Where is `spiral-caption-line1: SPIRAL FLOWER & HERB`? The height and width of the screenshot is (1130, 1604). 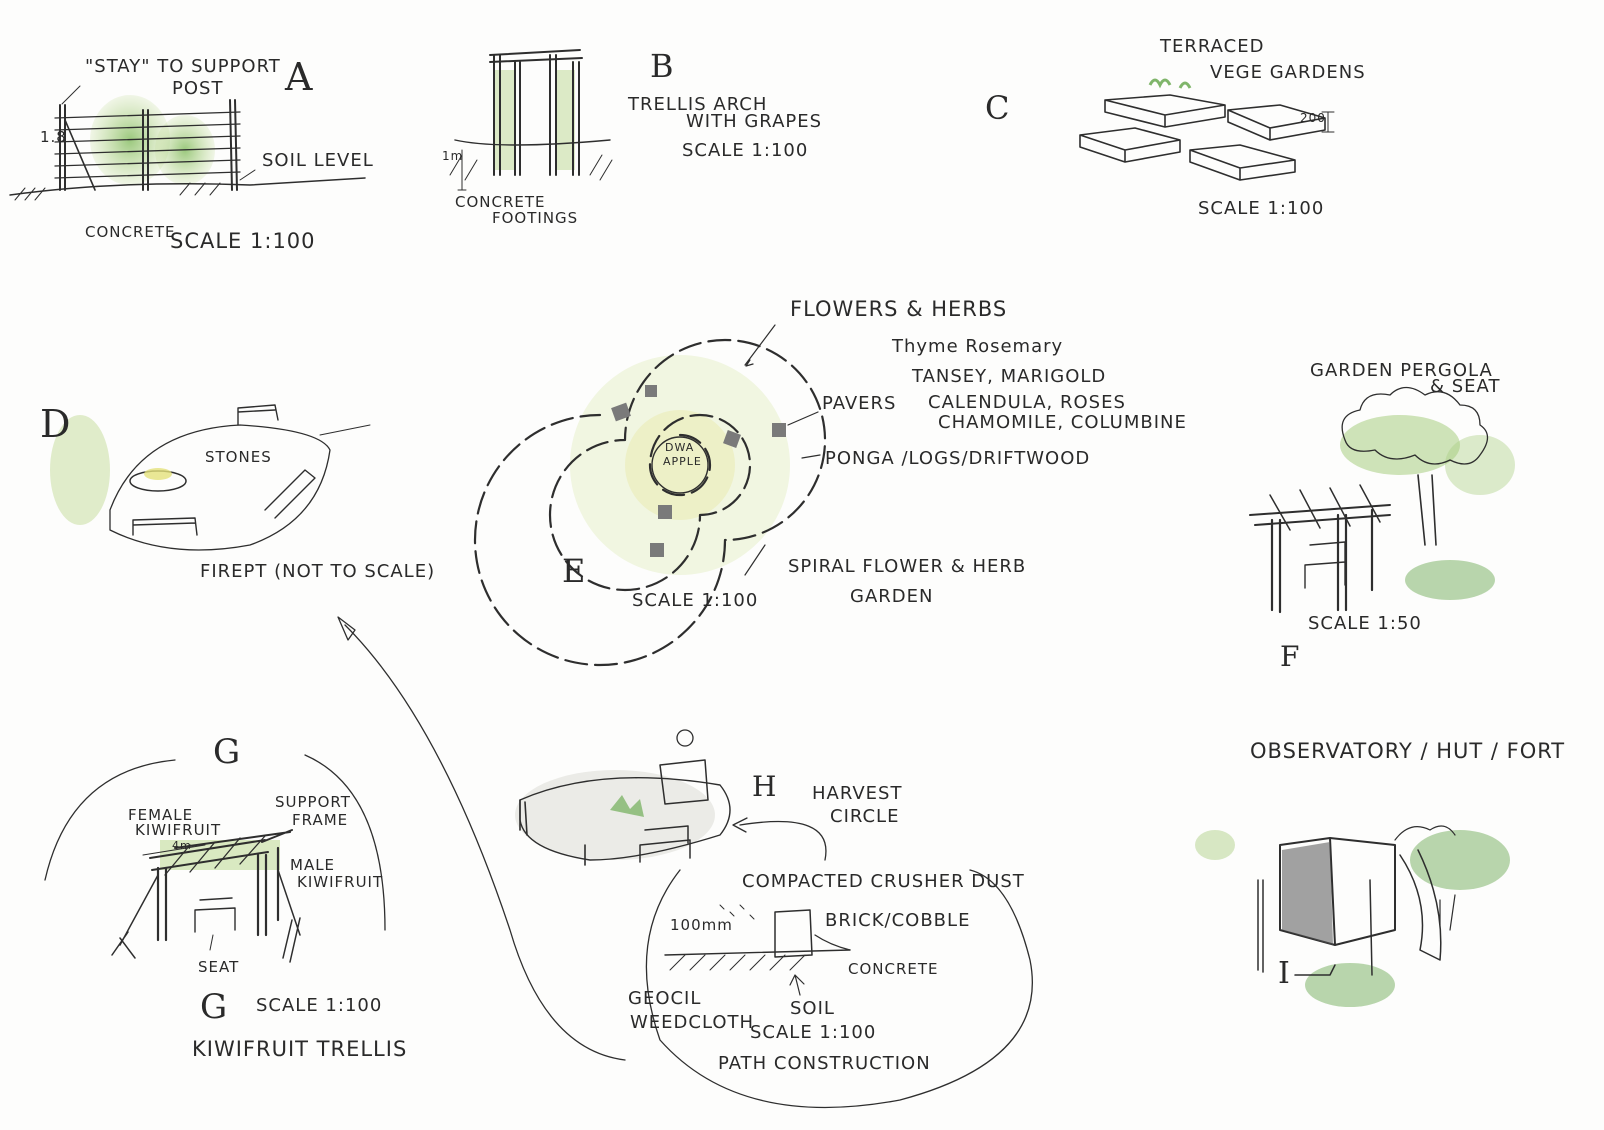
spiral-caption-line1: SPIRAL FLOWER & HERB is located at coordinates (907, 566).